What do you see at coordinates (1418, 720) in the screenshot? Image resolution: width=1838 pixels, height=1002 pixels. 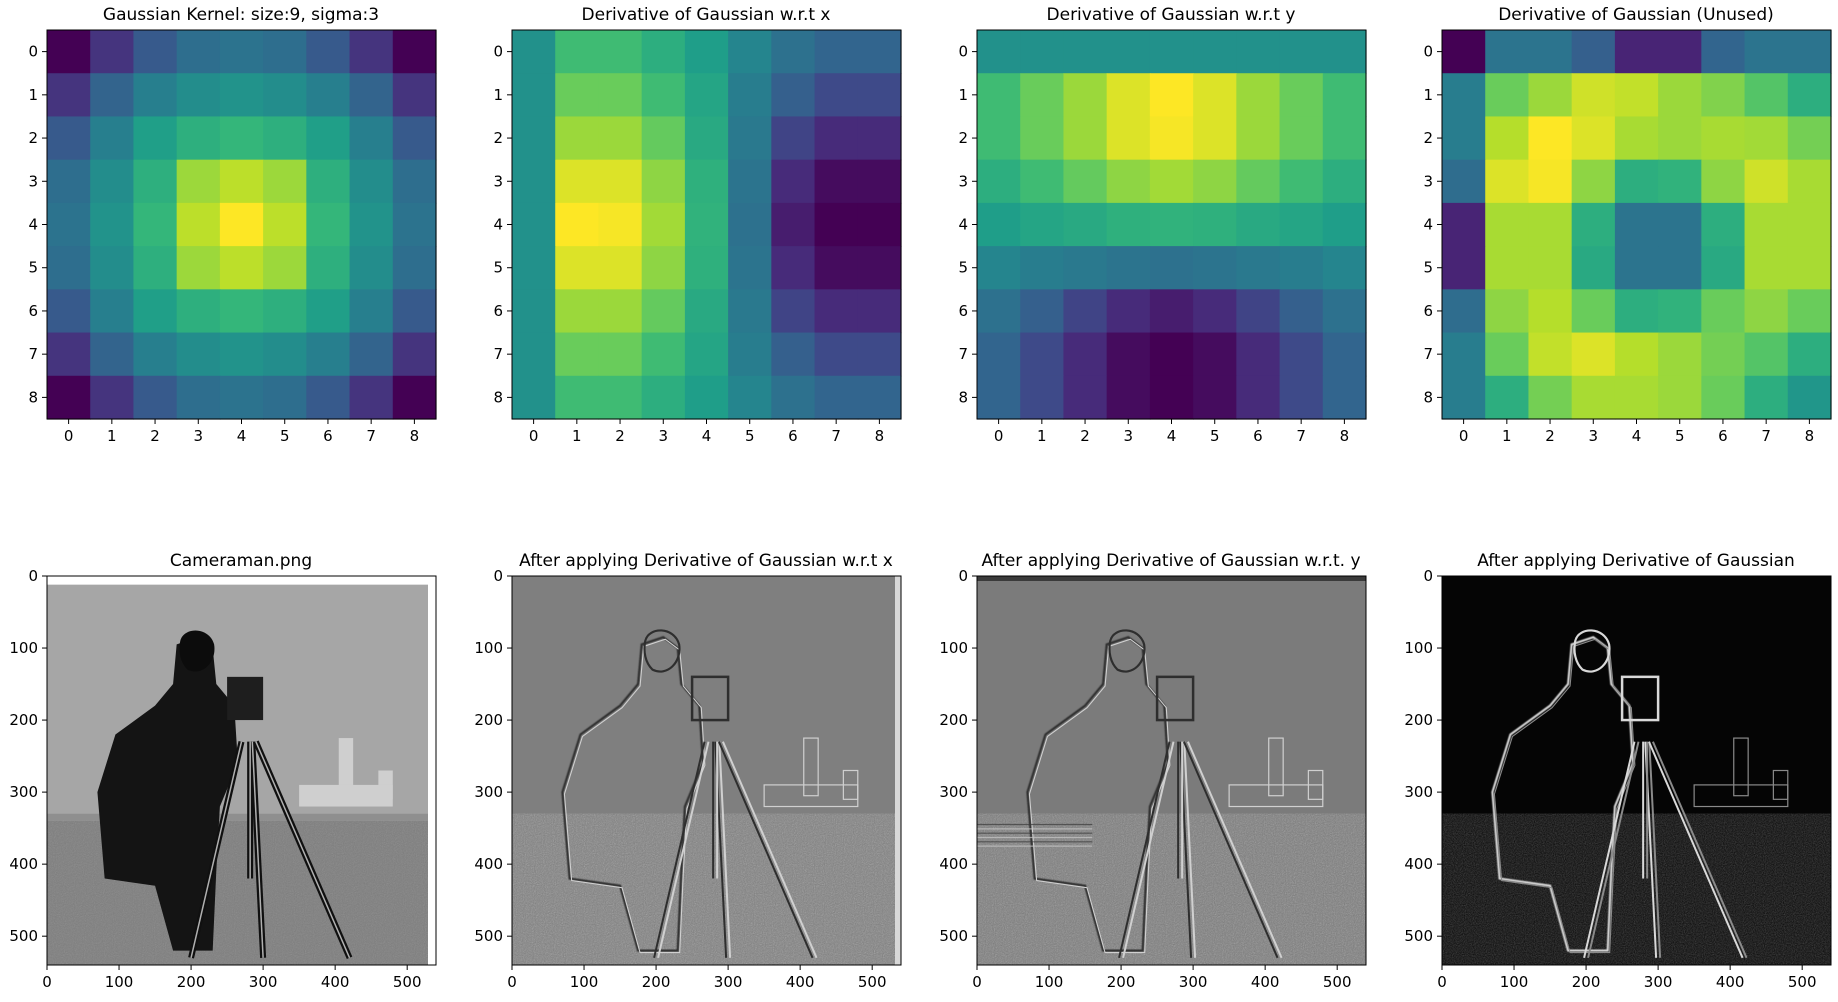 I see `y-tick-label: 200` at bounding box center [1418, 720].